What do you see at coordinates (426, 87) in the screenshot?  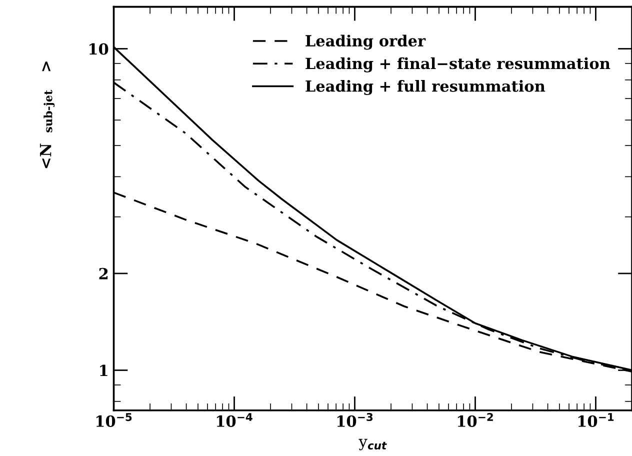 I see `legend-label: Leading + full resummation` at bounding box center [426, 87].